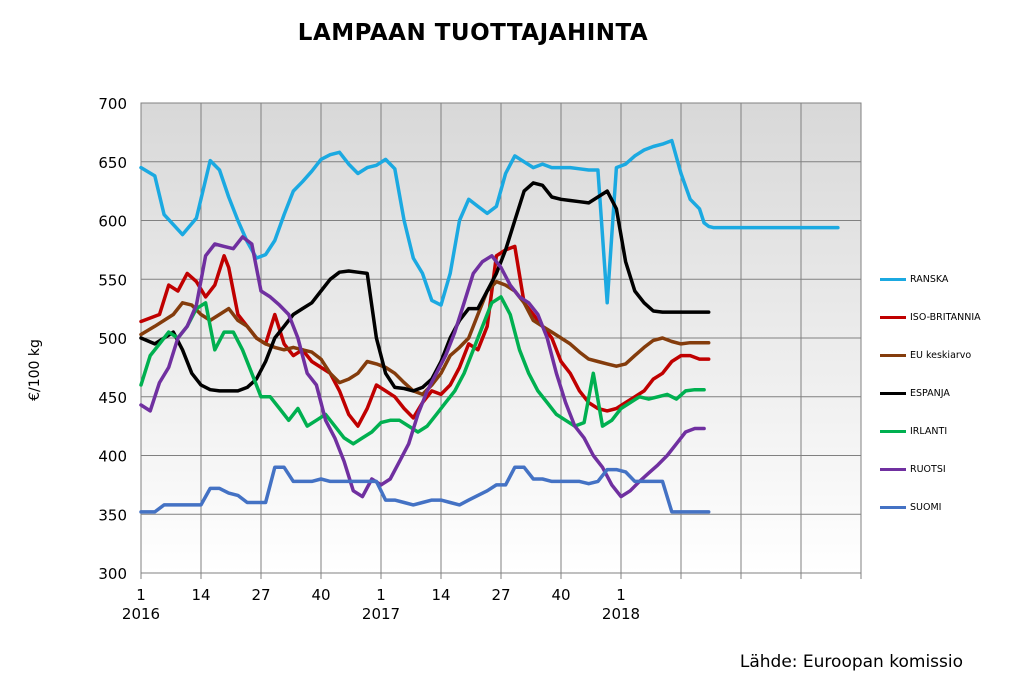 This screenshot has width=1023, height=686. Describe the element at coordinates (945, 317) in the screenshot. I see `legend-label: ISO-BRITANNIA` at that location.